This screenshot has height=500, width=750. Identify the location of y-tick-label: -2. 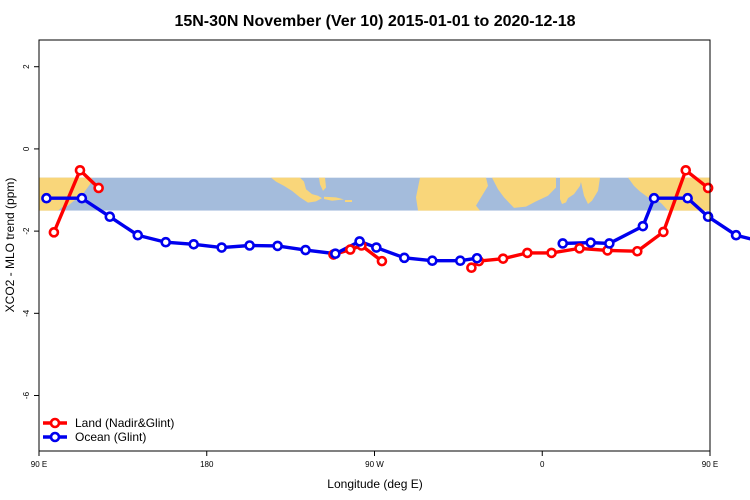
(26, 231).